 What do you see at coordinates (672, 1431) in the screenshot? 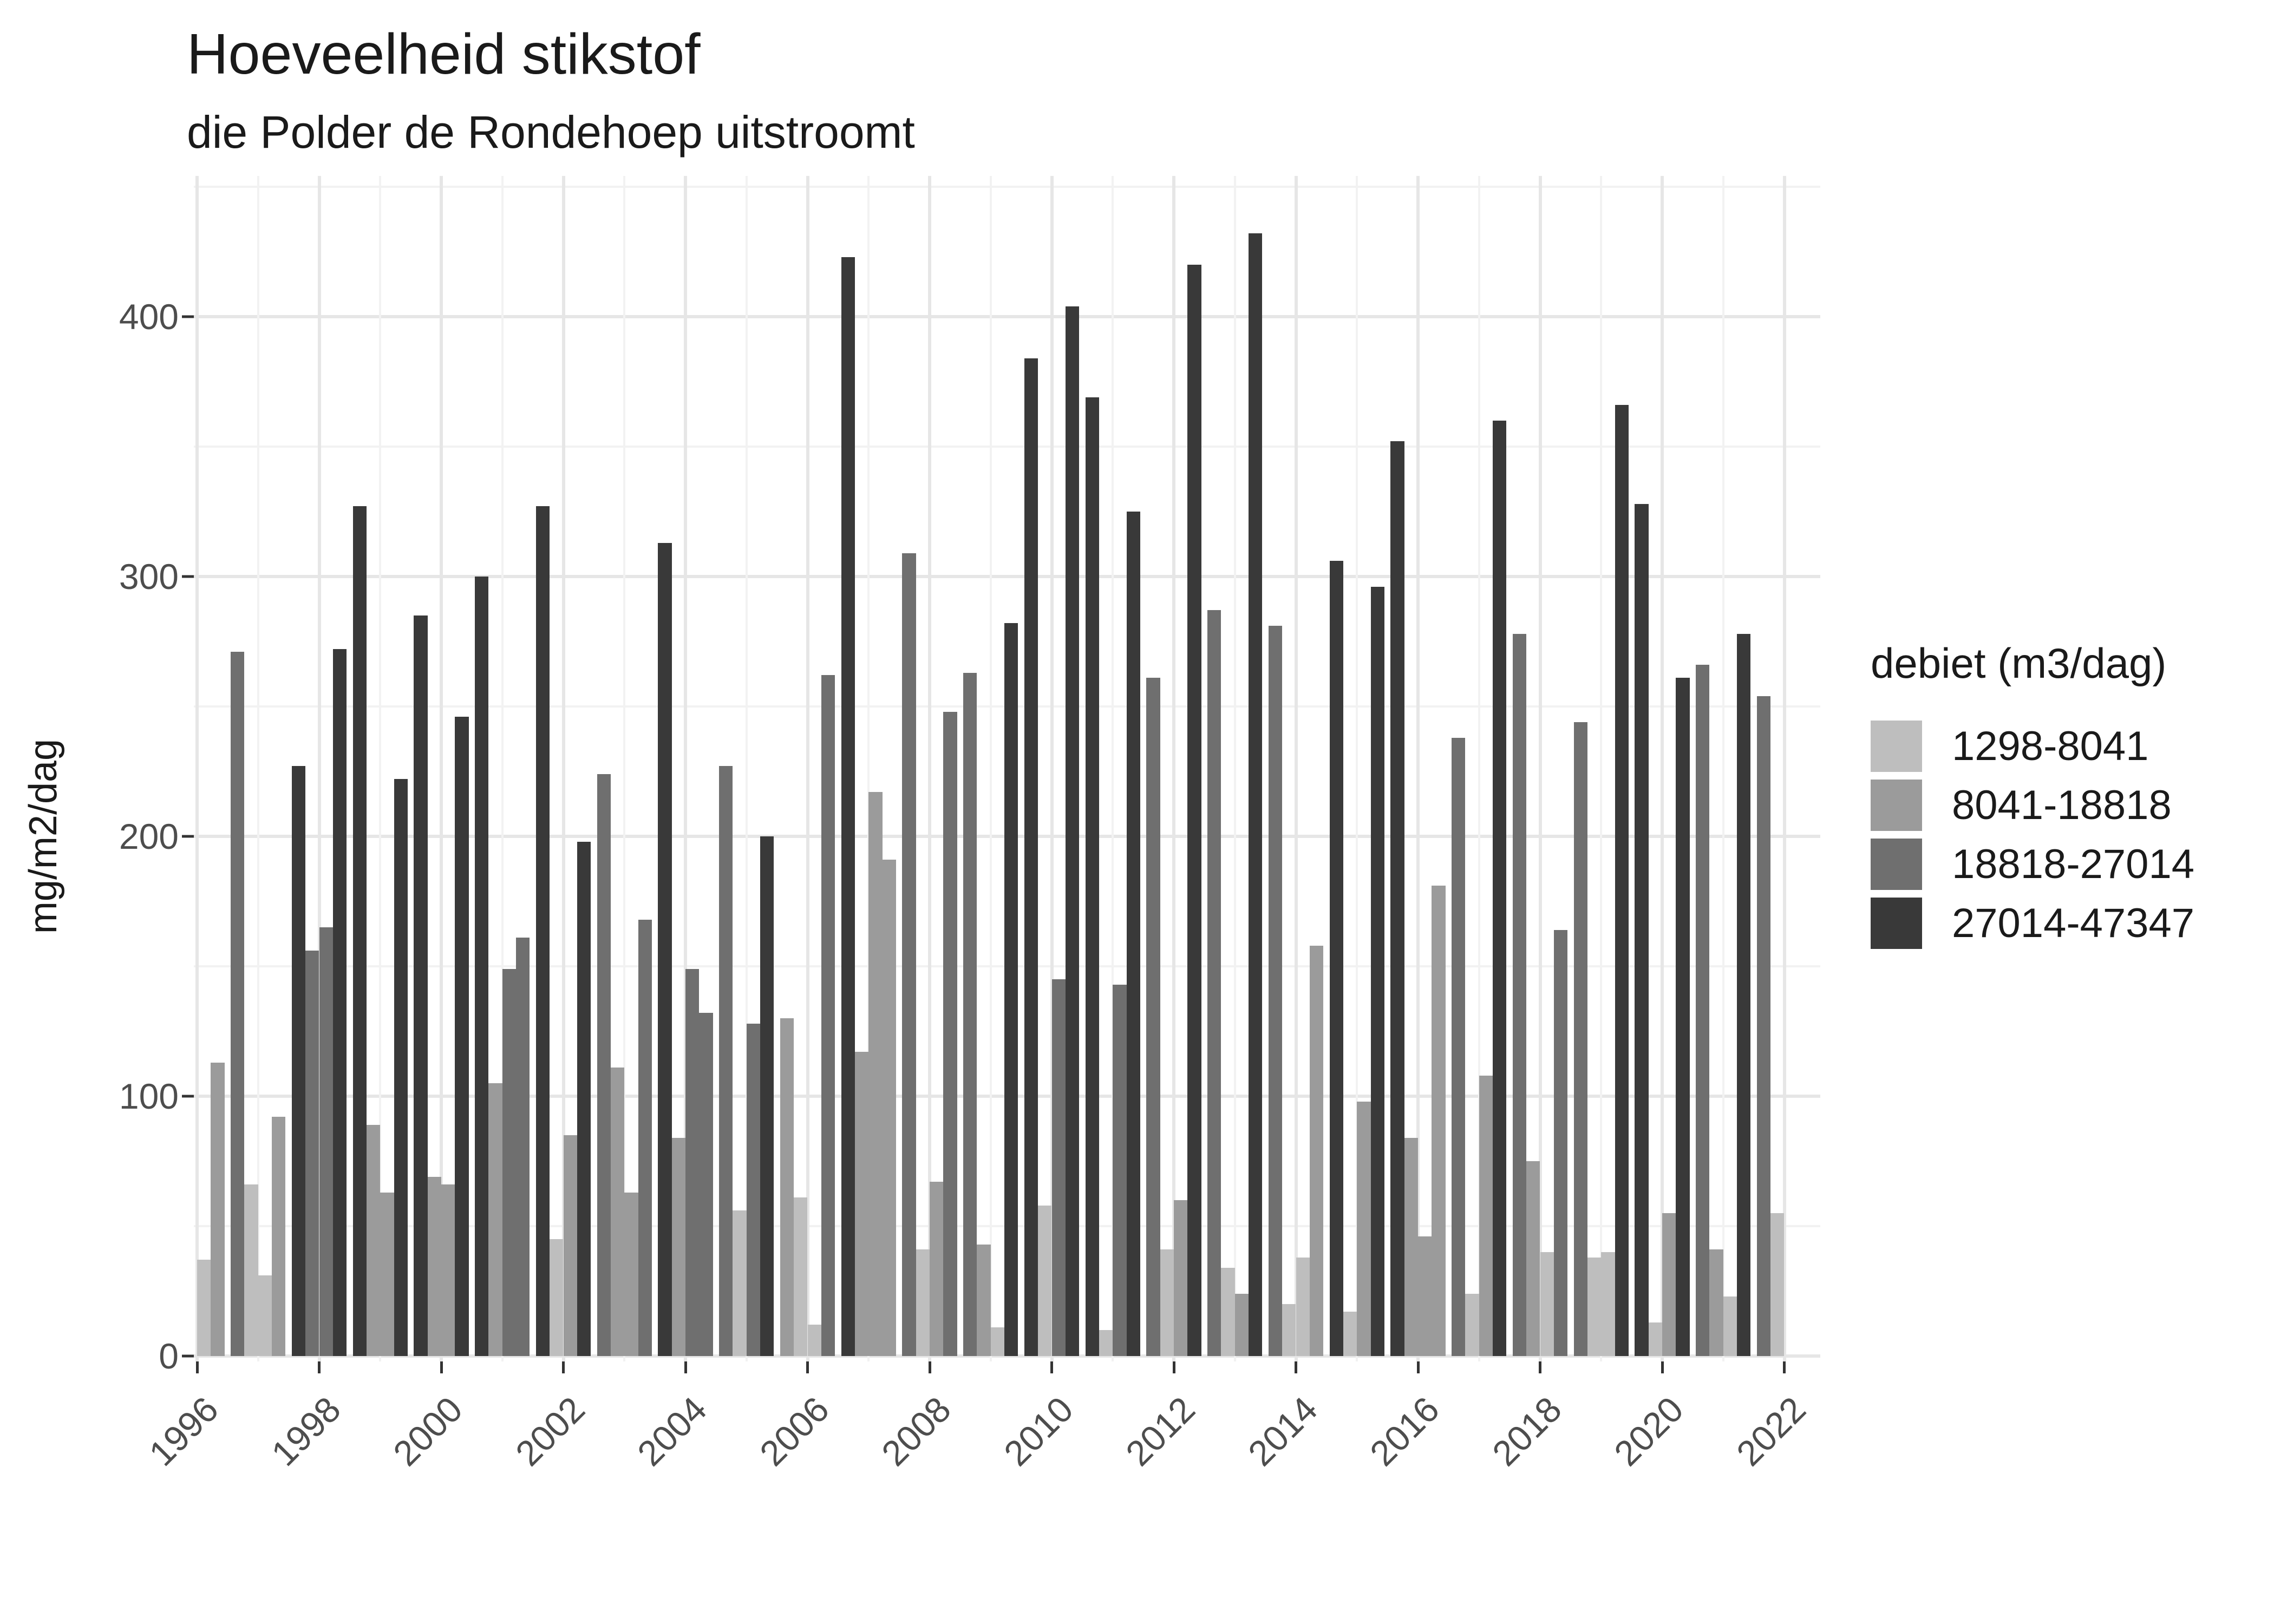
I see `x-tick-label-2004: 2004` at bounding box center [672, 1431].